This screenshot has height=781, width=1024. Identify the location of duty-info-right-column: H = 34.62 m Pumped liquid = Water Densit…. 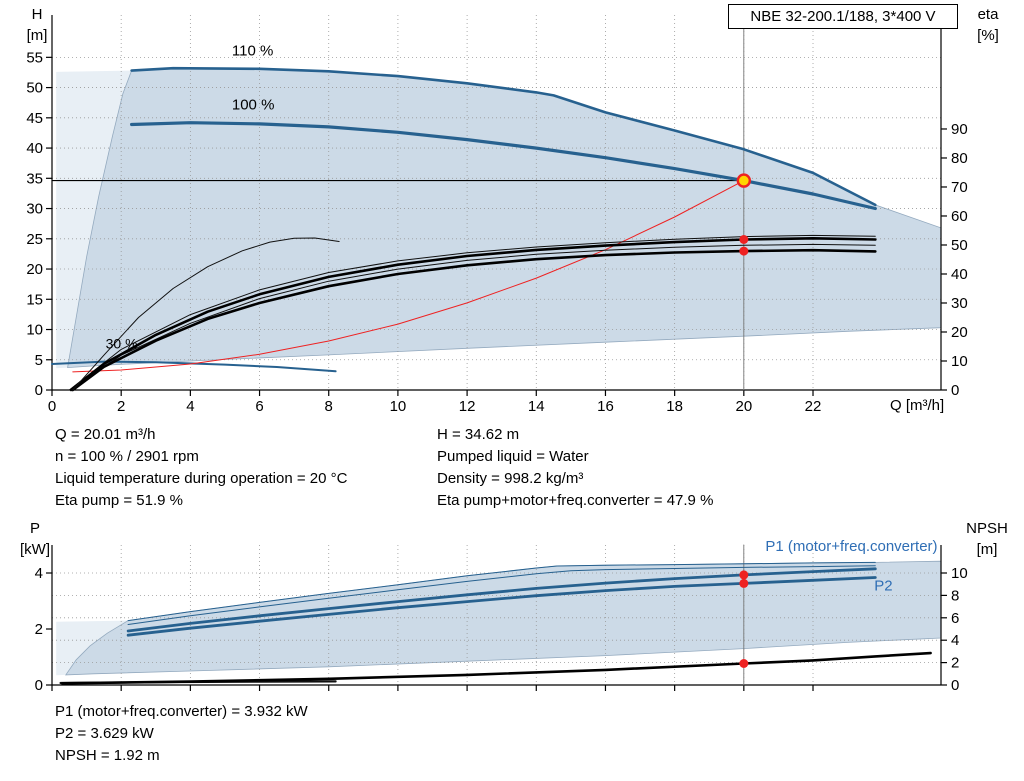
(575, 468).